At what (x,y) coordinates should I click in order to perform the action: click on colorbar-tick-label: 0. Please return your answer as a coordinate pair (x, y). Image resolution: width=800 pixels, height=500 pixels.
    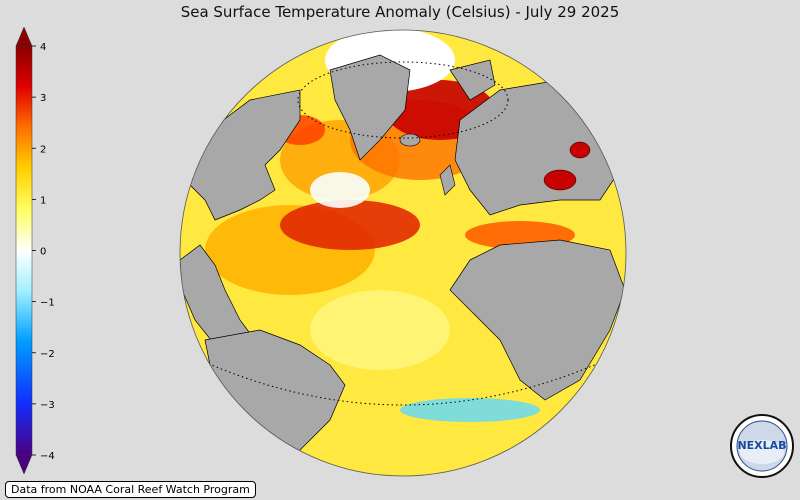
    Looking at the image, I should click on (43, 252).